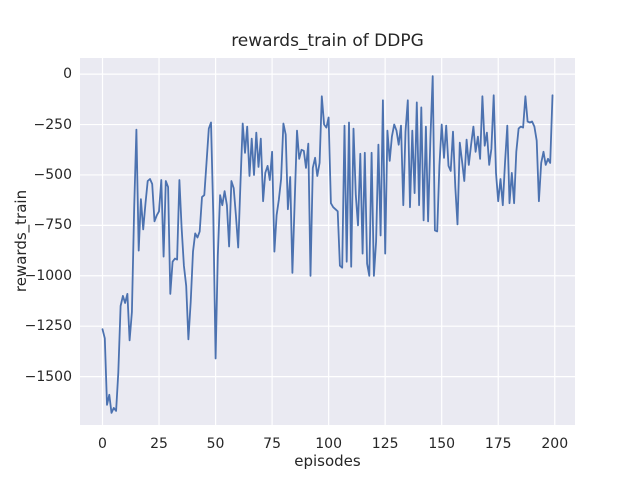 Image resolution: width=640 pixels, height=480 pixels. What do you see at coordinates (52, 124) in the screenshot?
I see `y-tick-label: −250` at bounding box center [52, 124].